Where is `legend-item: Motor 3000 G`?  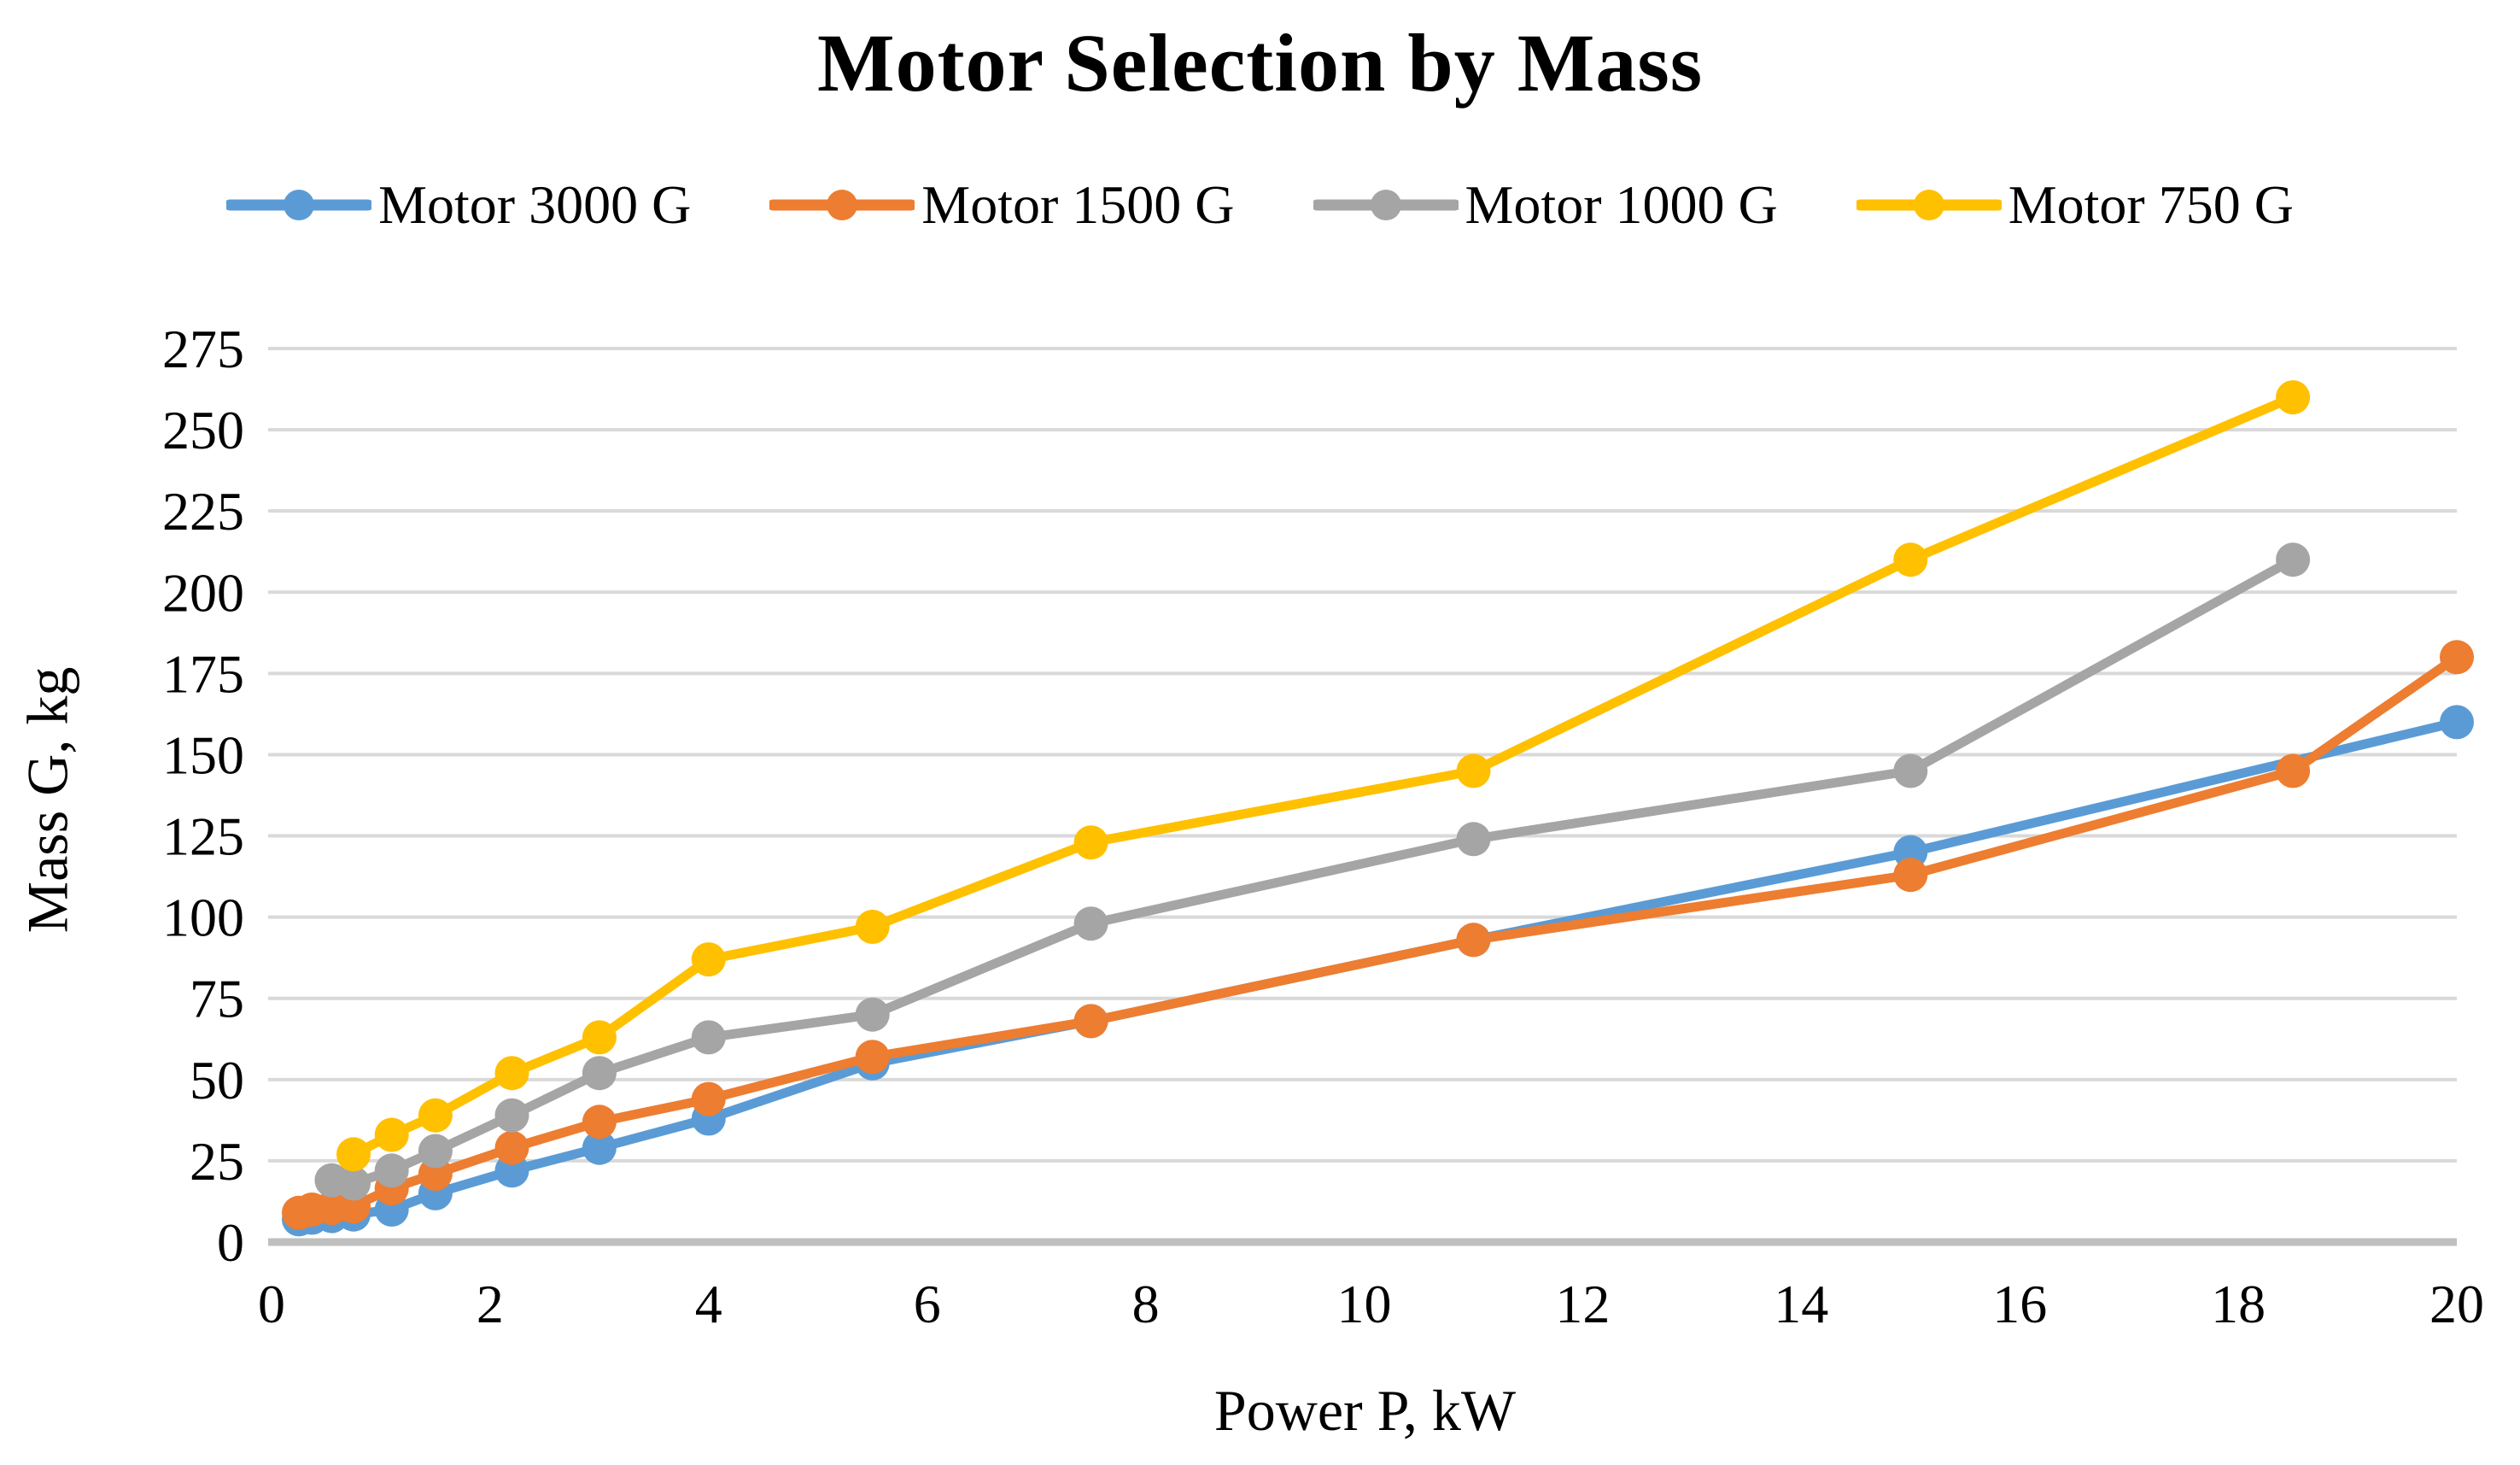 legend-item: Motor 3000 G is located at coordinates (459, 205).